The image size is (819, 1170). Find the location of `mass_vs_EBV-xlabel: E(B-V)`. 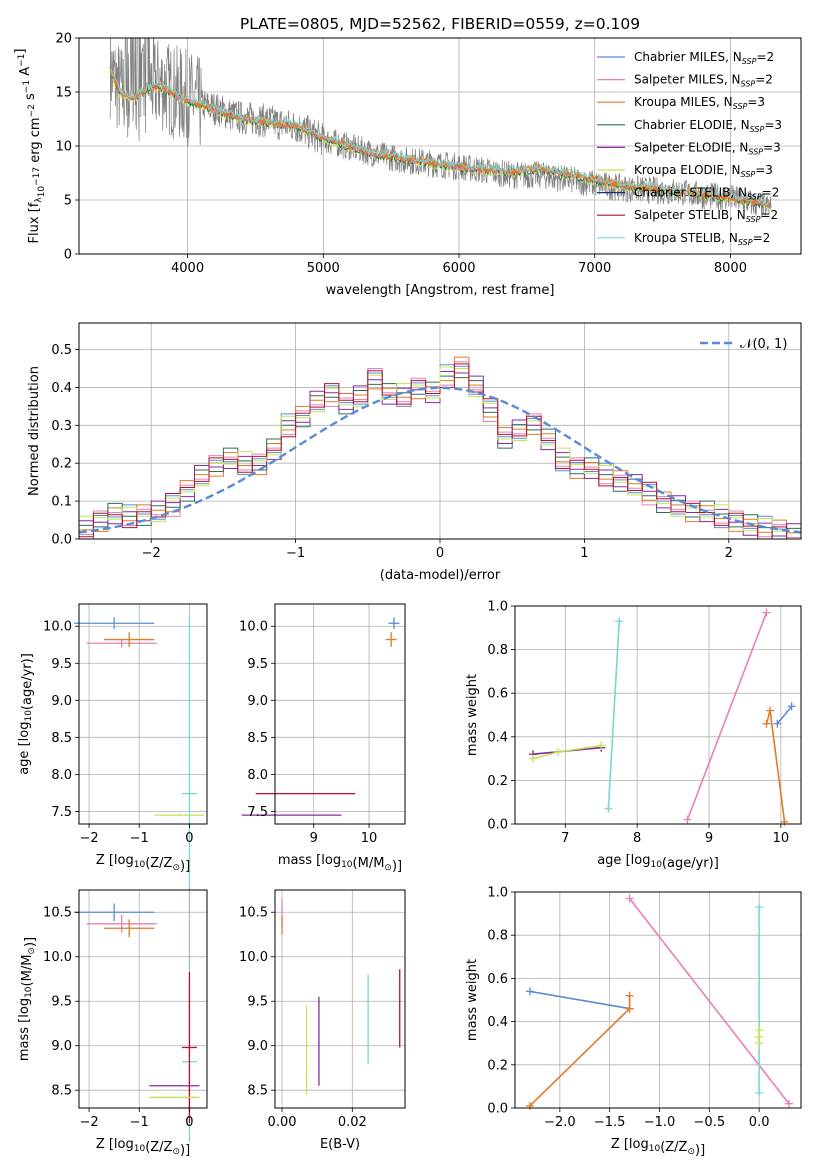

mass_vs_EBV-xlabel: E(B-V) is located at coordinates (340, 1144).